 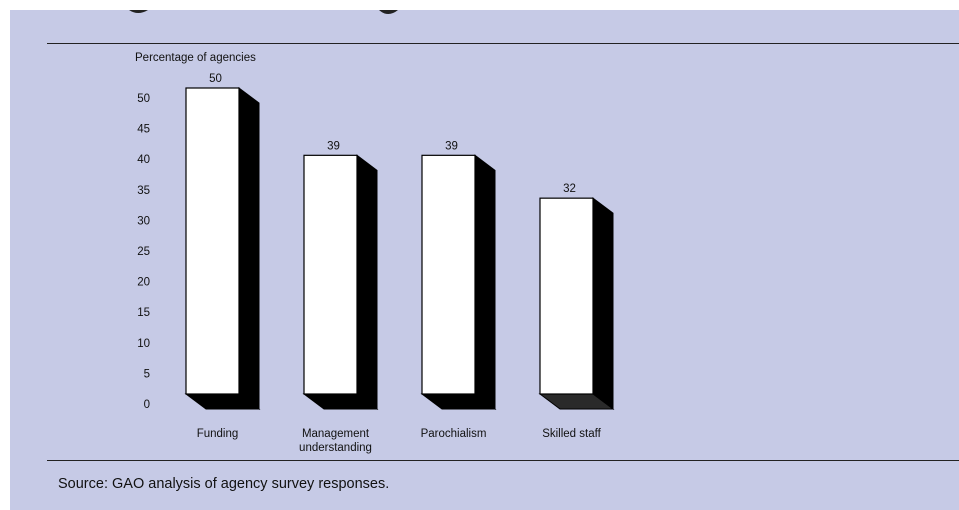 I want to click on y-tick-label: 45, so click(x=143, y=130).